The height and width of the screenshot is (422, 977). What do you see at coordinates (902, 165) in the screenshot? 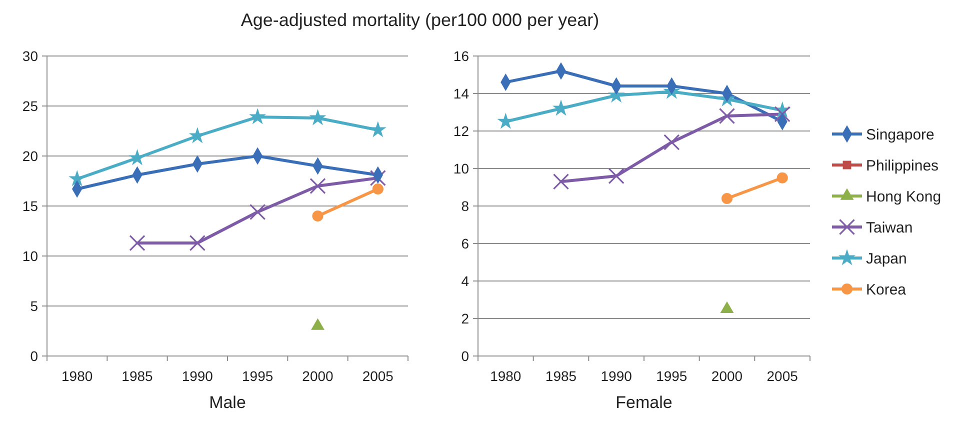
I see `legend-label: Philippines` at bounding box center [902, 165].